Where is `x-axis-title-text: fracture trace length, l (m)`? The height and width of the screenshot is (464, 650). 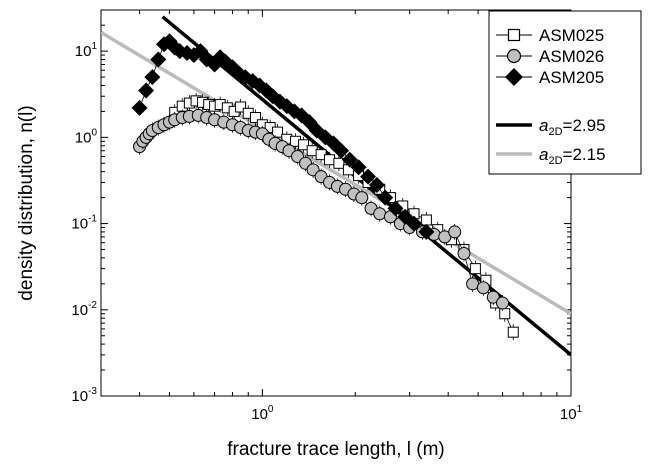
x-axis-title-text: fracture trace length, l (m) is located at coordinates (336, 449).